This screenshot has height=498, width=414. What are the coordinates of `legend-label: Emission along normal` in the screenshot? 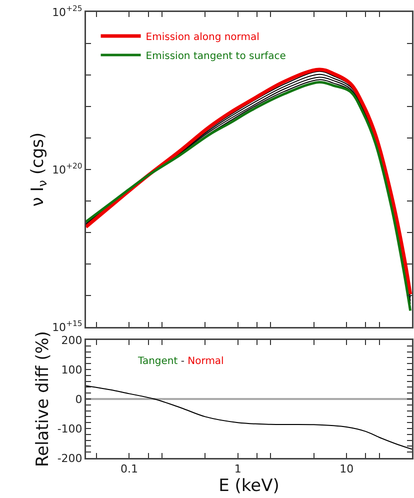 It's located at (203, 37).